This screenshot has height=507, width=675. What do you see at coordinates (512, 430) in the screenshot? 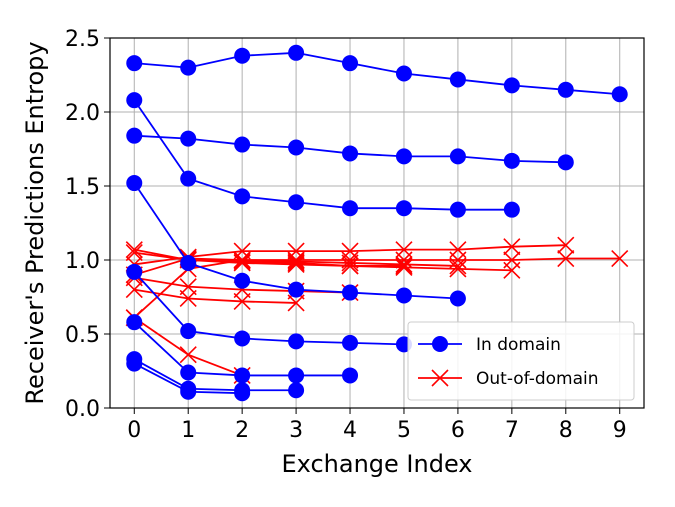
I see `x-tick-label: 7` at bounding box center [512, 430].